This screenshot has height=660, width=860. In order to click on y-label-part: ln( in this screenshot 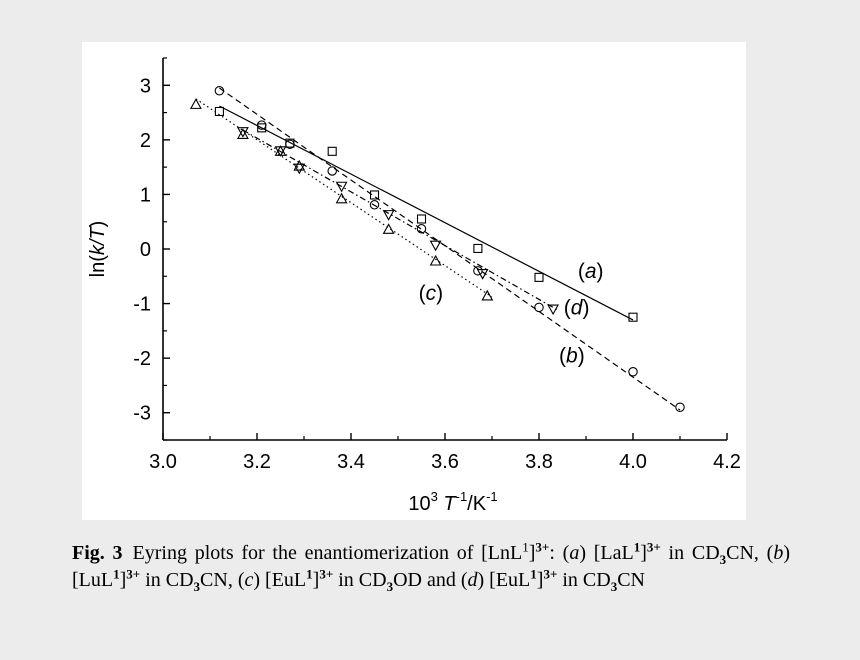, I will do `click(98, 266)`.